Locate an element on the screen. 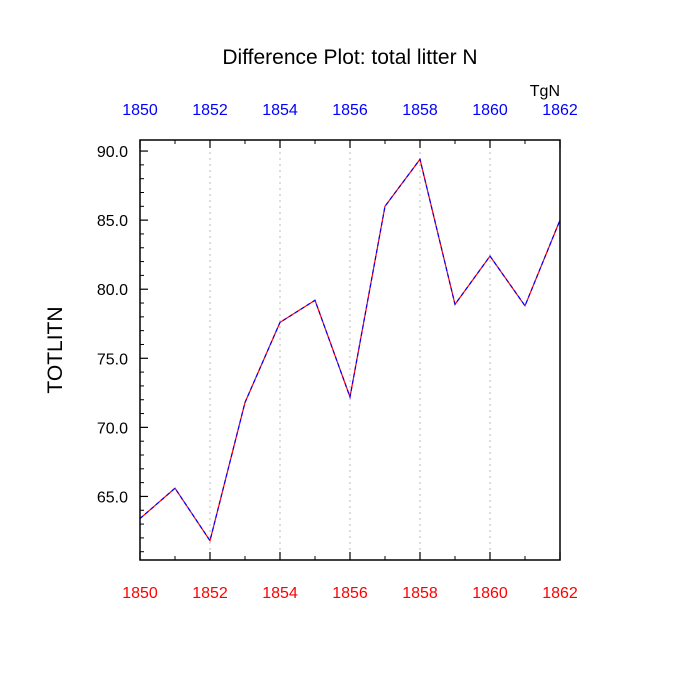  y-tick-label: 80.0 is located at coordinates (112, 290).